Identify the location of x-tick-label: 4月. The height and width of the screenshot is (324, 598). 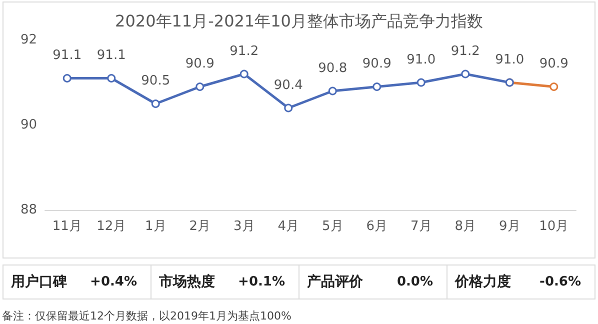
(289, 226).